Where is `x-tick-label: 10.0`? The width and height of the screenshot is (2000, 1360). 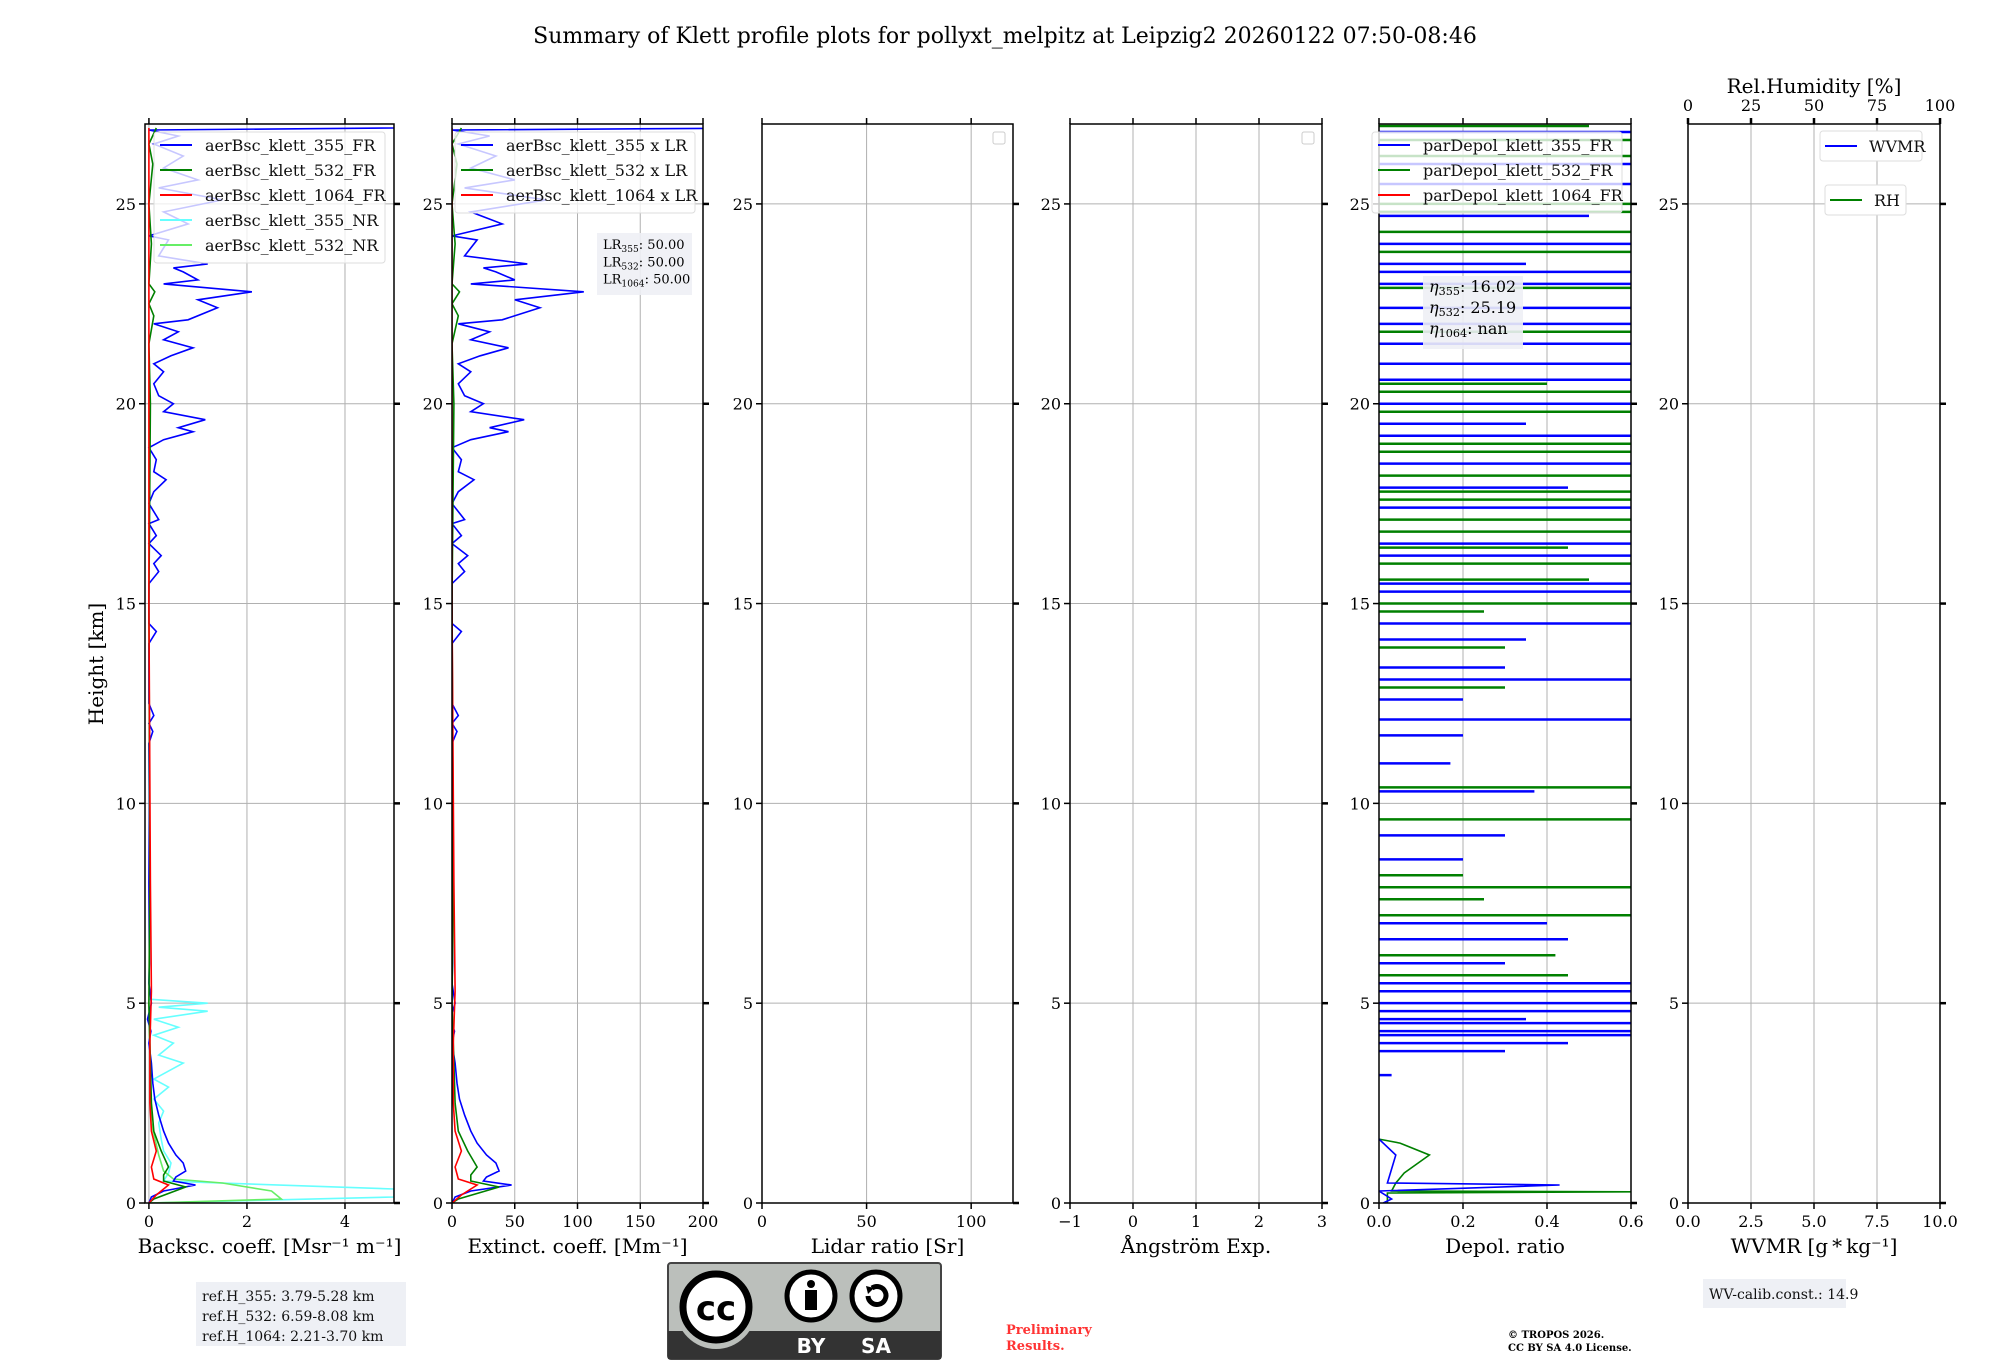 x-tick-label: 10.0 is located at coordinates (1940, 1221).